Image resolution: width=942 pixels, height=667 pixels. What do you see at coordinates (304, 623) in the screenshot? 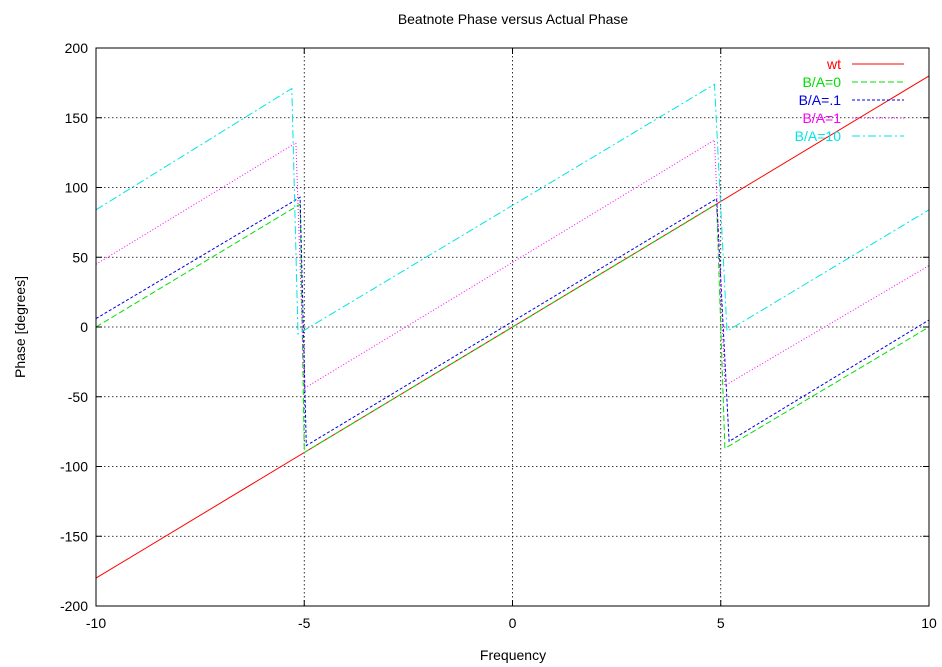
I see `x-tick-label: -5` at bounding box center [304, 623].